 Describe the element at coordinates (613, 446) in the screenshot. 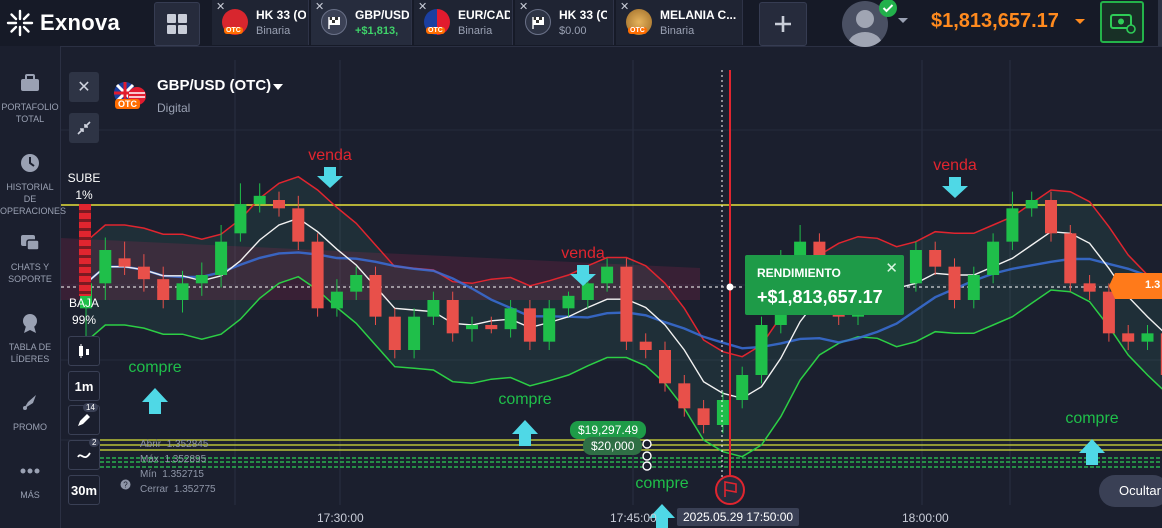

I see `trade-invest-pill: $20,000` at that location.